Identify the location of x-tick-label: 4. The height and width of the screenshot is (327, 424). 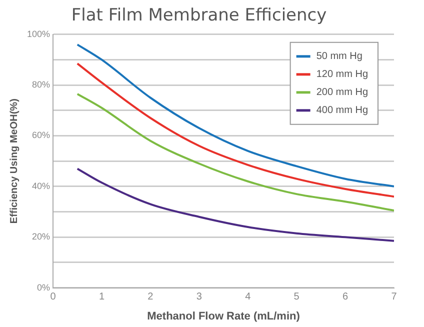
(248, 297).